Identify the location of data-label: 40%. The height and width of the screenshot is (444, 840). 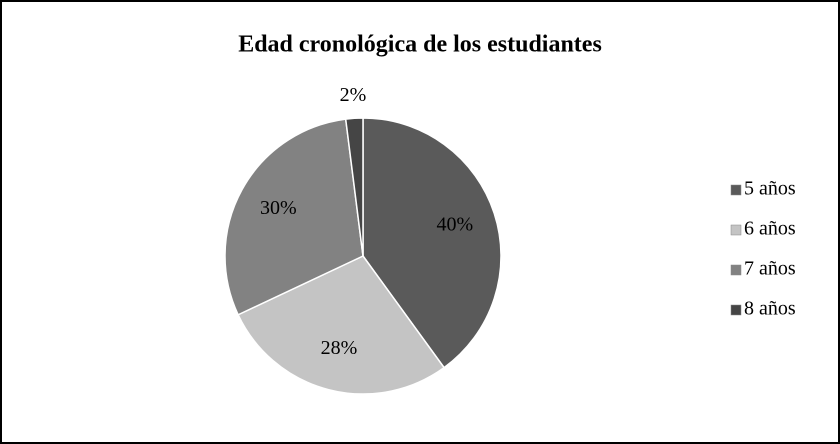
(455, 225).